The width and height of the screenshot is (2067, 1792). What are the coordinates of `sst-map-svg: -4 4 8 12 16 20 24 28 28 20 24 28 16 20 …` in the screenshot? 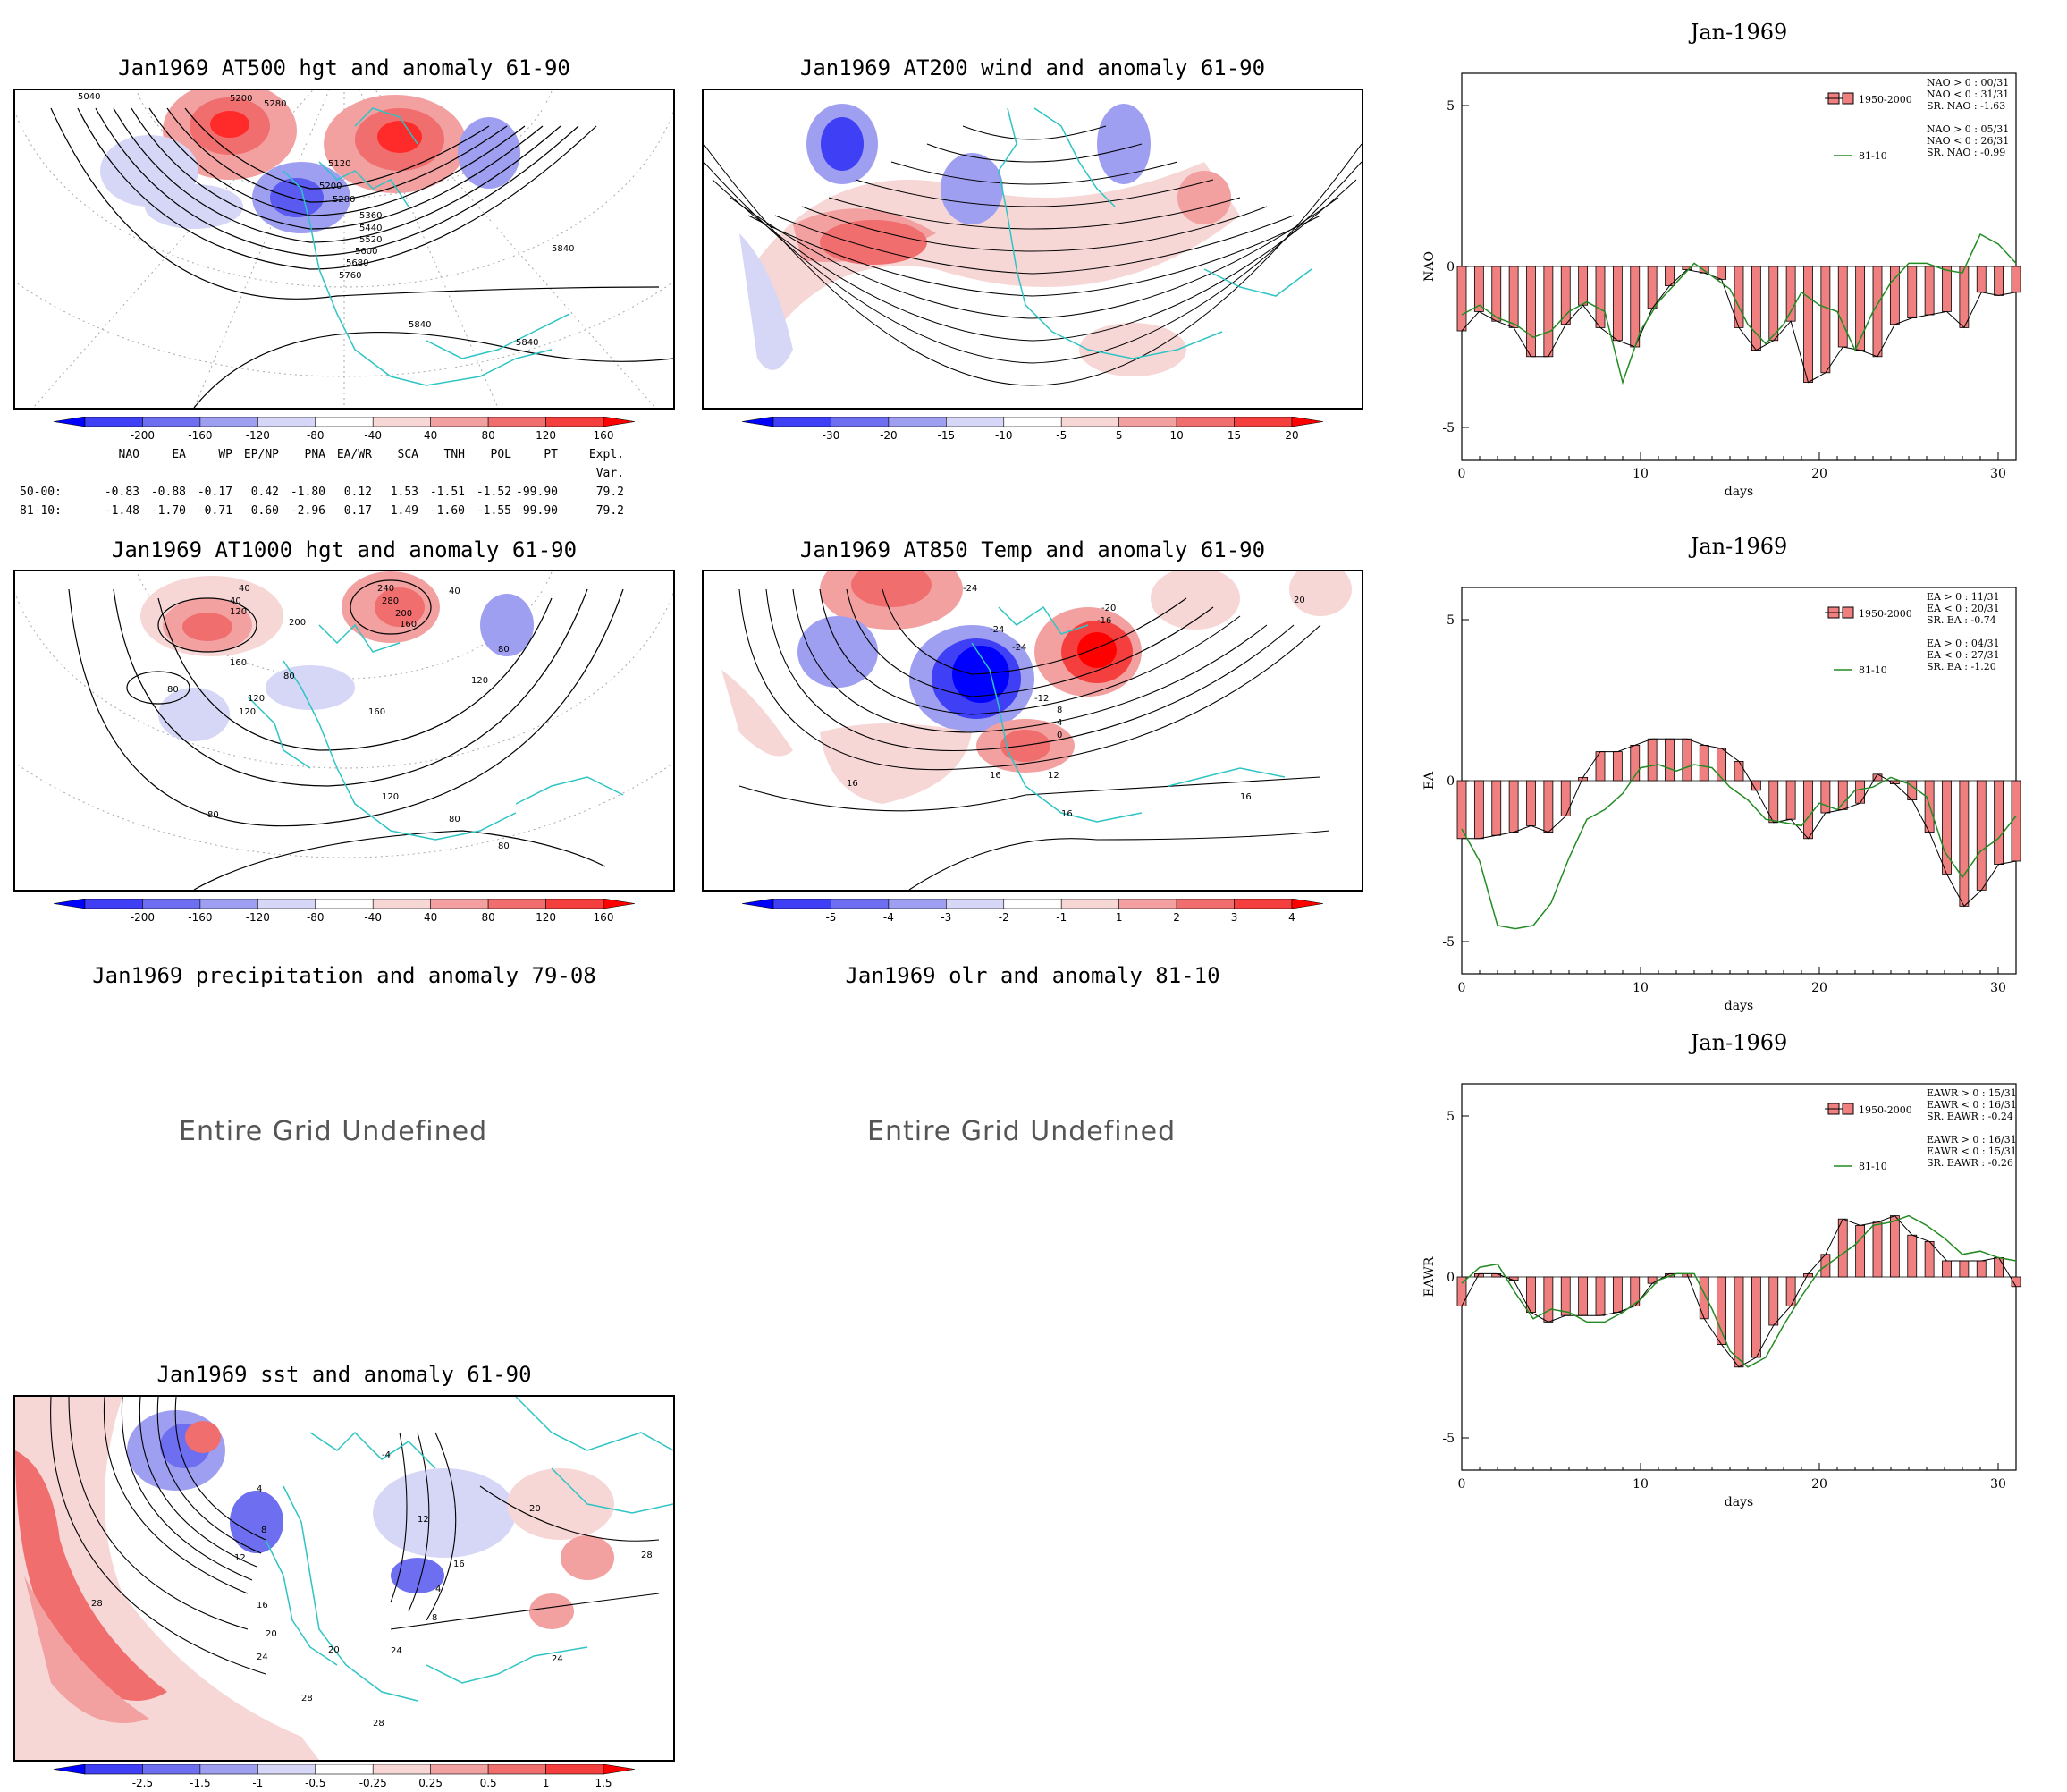 It's located at (344, 1578).